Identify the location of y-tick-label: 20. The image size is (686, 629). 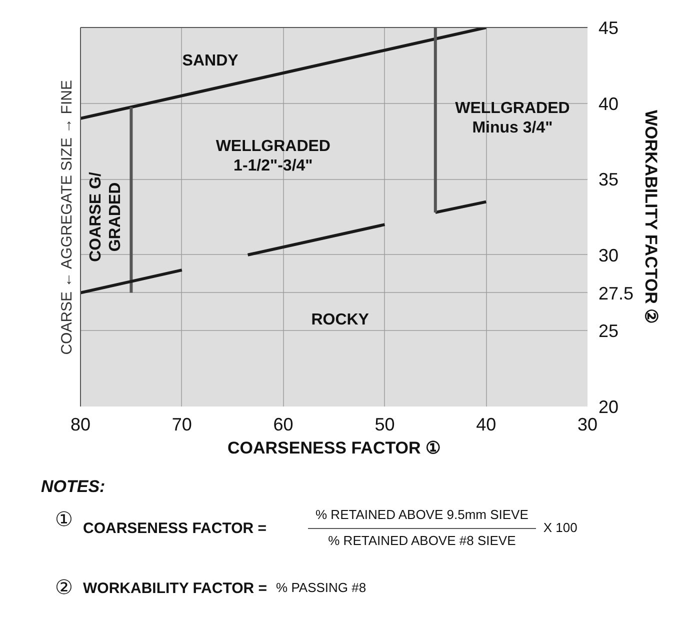
(608, 407).